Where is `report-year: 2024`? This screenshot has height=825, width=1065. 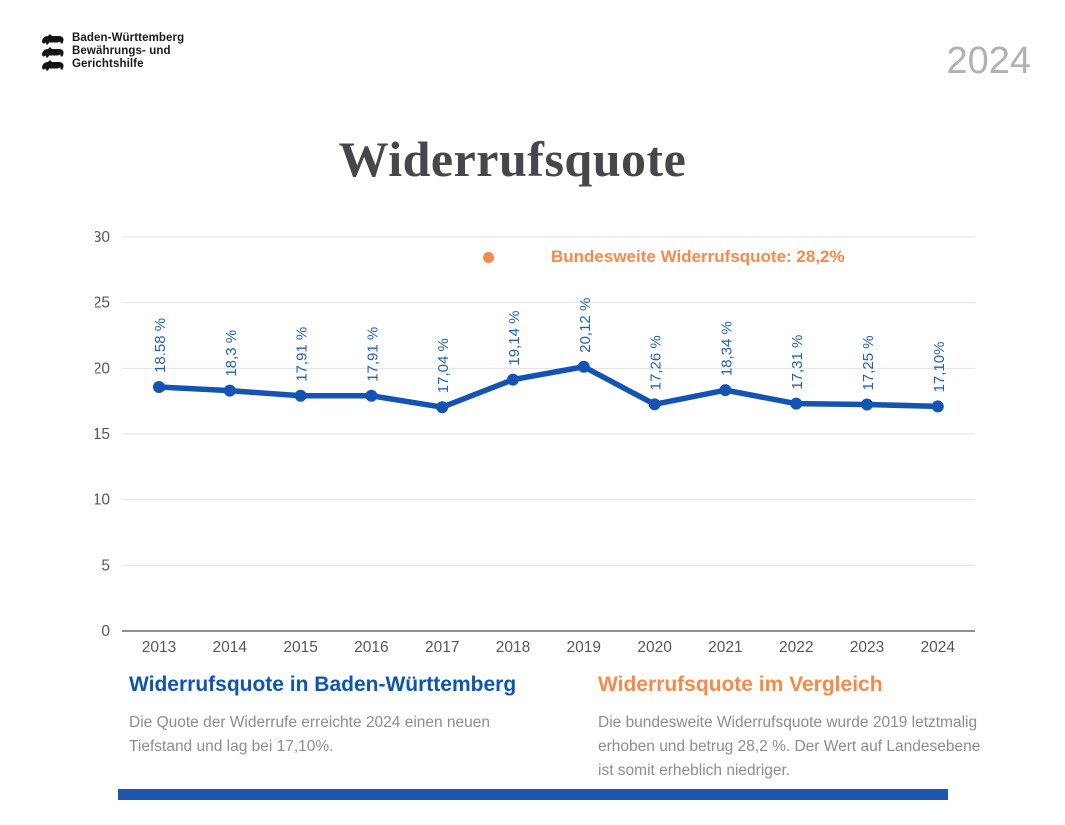 report-year: 2024 is located at coordinates (988, 61).